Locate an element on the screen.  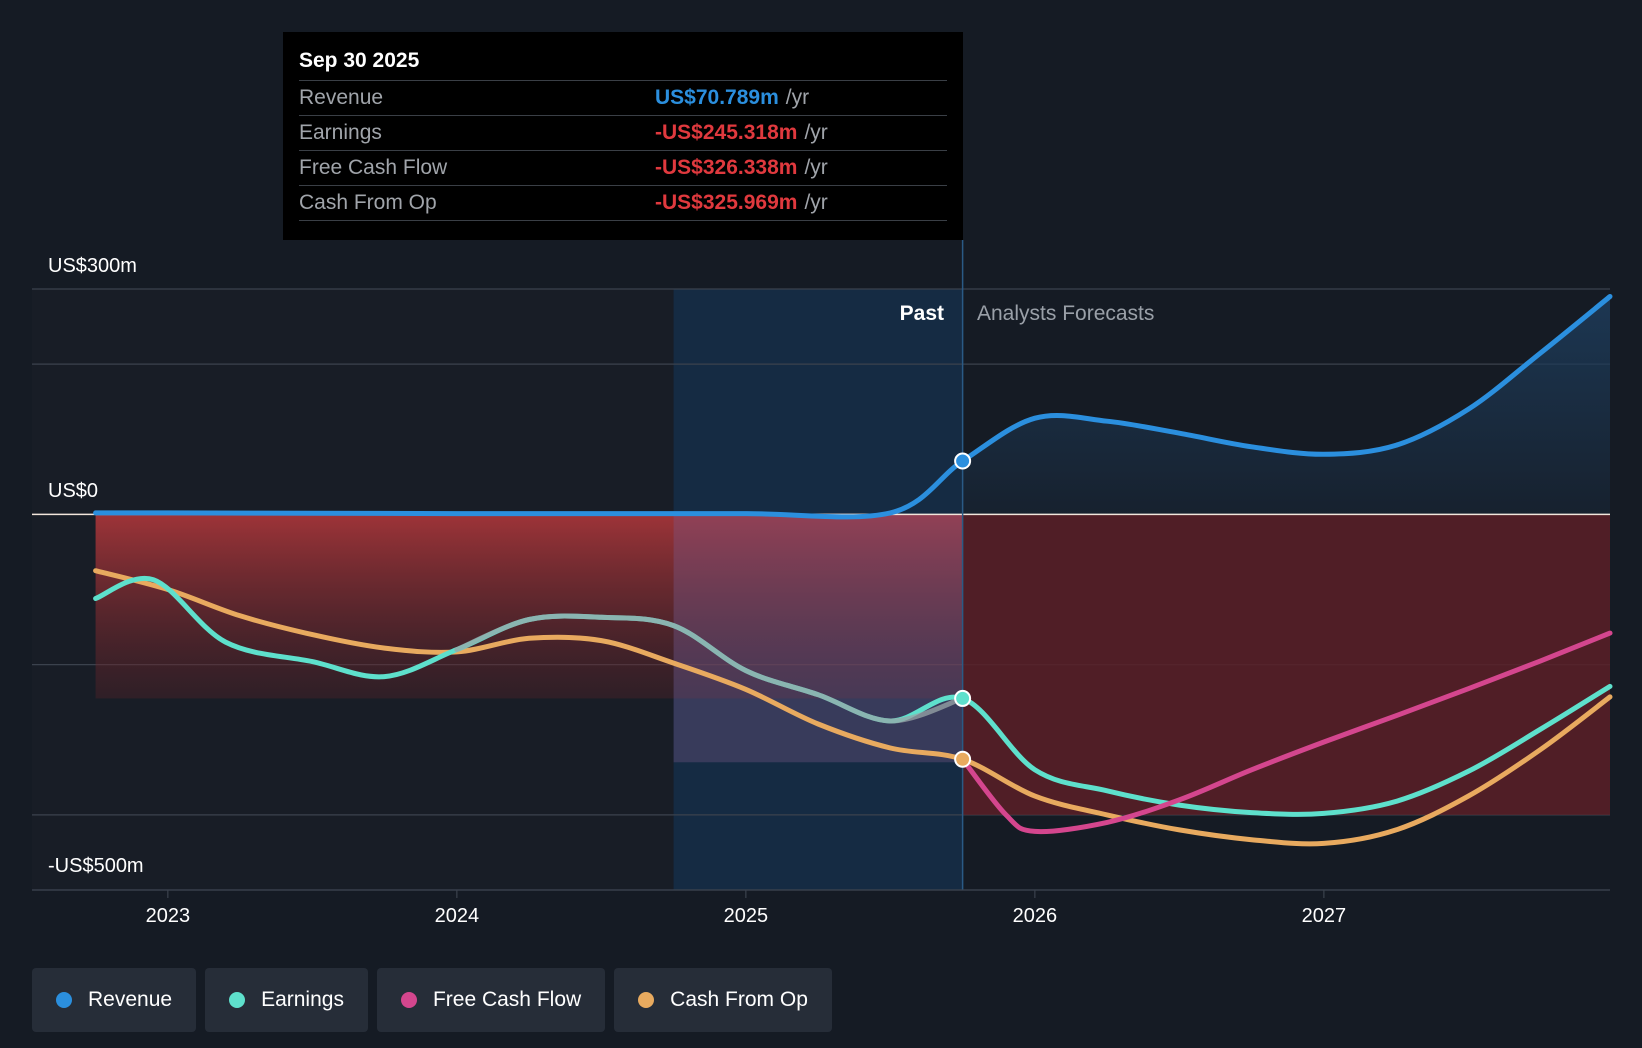
tooltip-label: Free Cash Flow is located at coordinates (373, 167).